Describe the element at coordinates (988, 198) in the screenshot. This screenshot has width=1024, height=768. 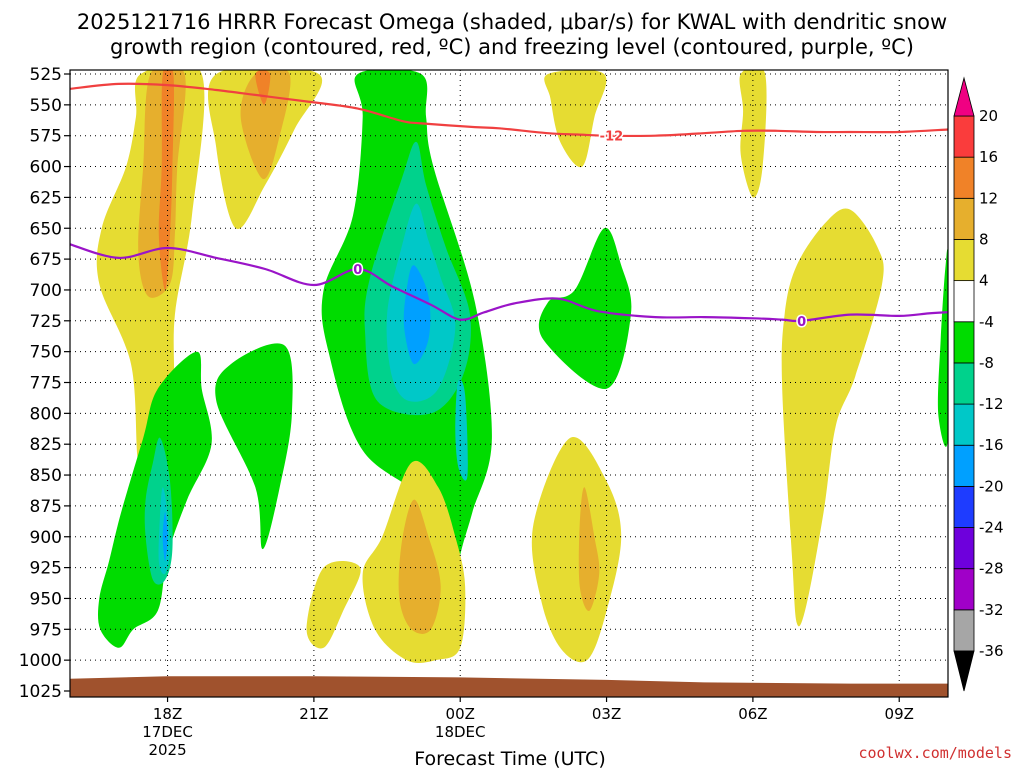
I see `colorbar-level-label: 12` at that location.